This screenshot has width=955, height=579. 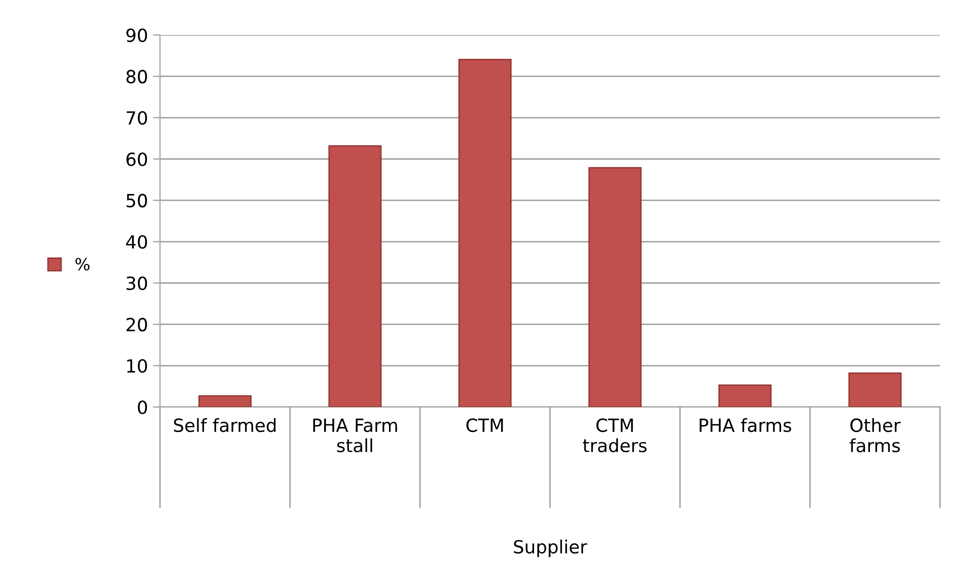 I want to click on x-tick-label: PHA Farm stall, so click(x=355, y=435).